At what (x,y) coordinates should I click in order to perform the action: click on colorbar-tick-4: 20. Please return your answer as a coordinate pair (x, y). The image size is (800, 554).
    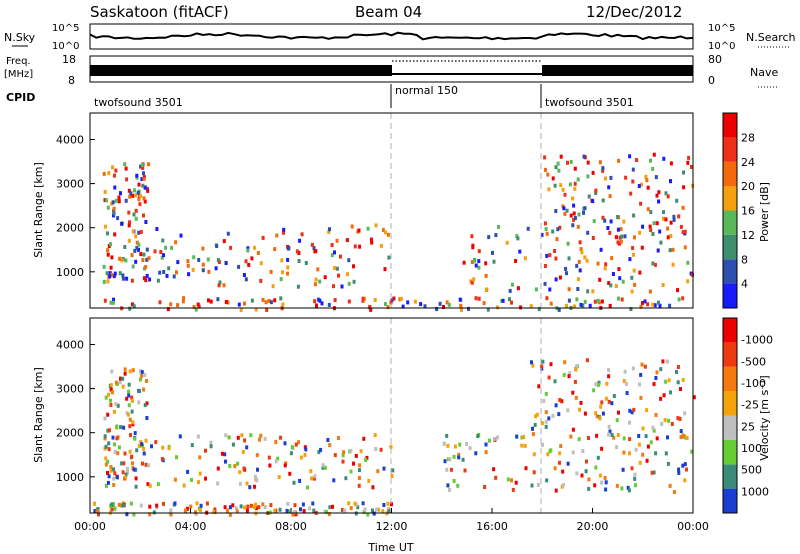
    Looking at the image, I should click on (748, 186).